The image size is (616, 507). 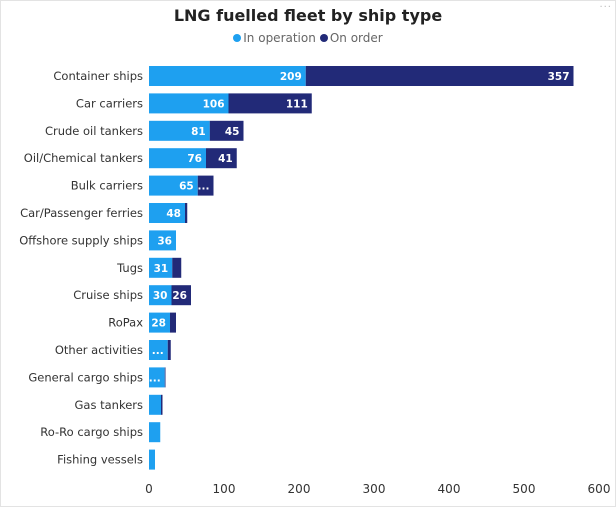 What do you see at coordinates (198, 132) in the screenshot?
I see `data-label-in-operation-crude-oil-tankers: 81` at bounding box center [198, 132].